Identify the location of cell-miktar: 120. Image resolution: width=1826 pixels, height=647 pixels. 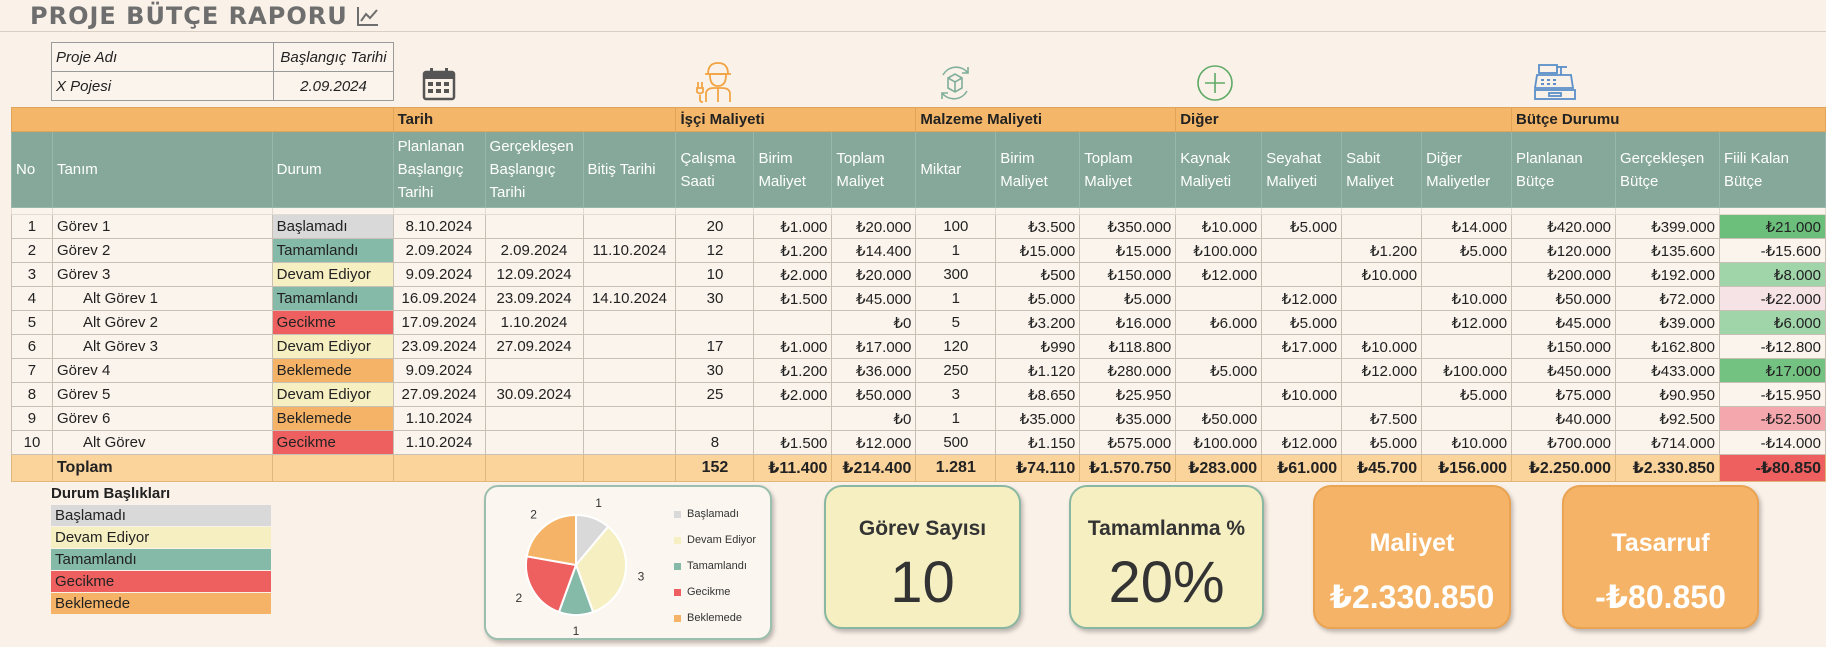
(956, 346).